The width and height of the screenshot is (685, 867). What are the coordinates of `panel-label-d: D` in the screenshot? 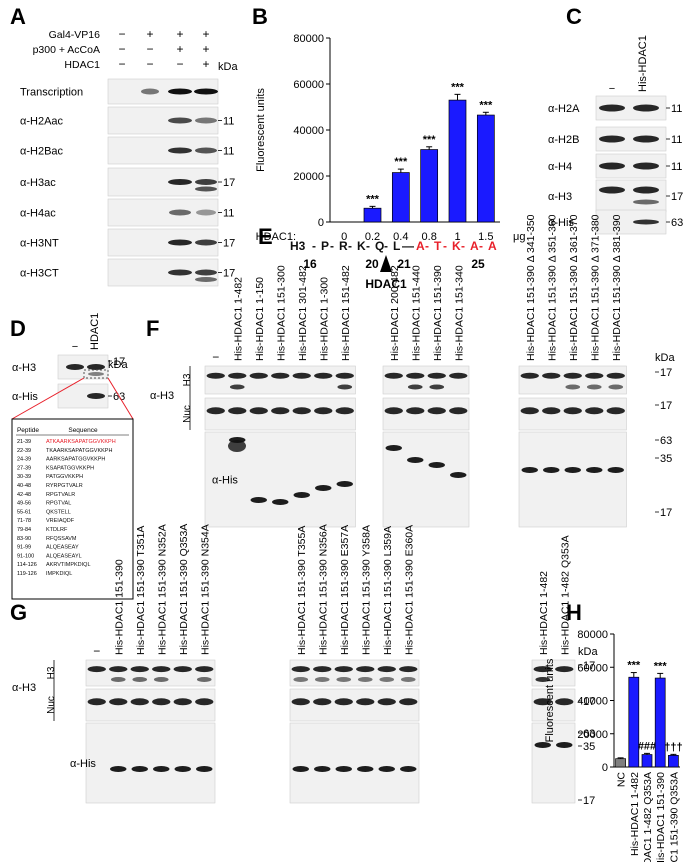 It's located at (18, 328).